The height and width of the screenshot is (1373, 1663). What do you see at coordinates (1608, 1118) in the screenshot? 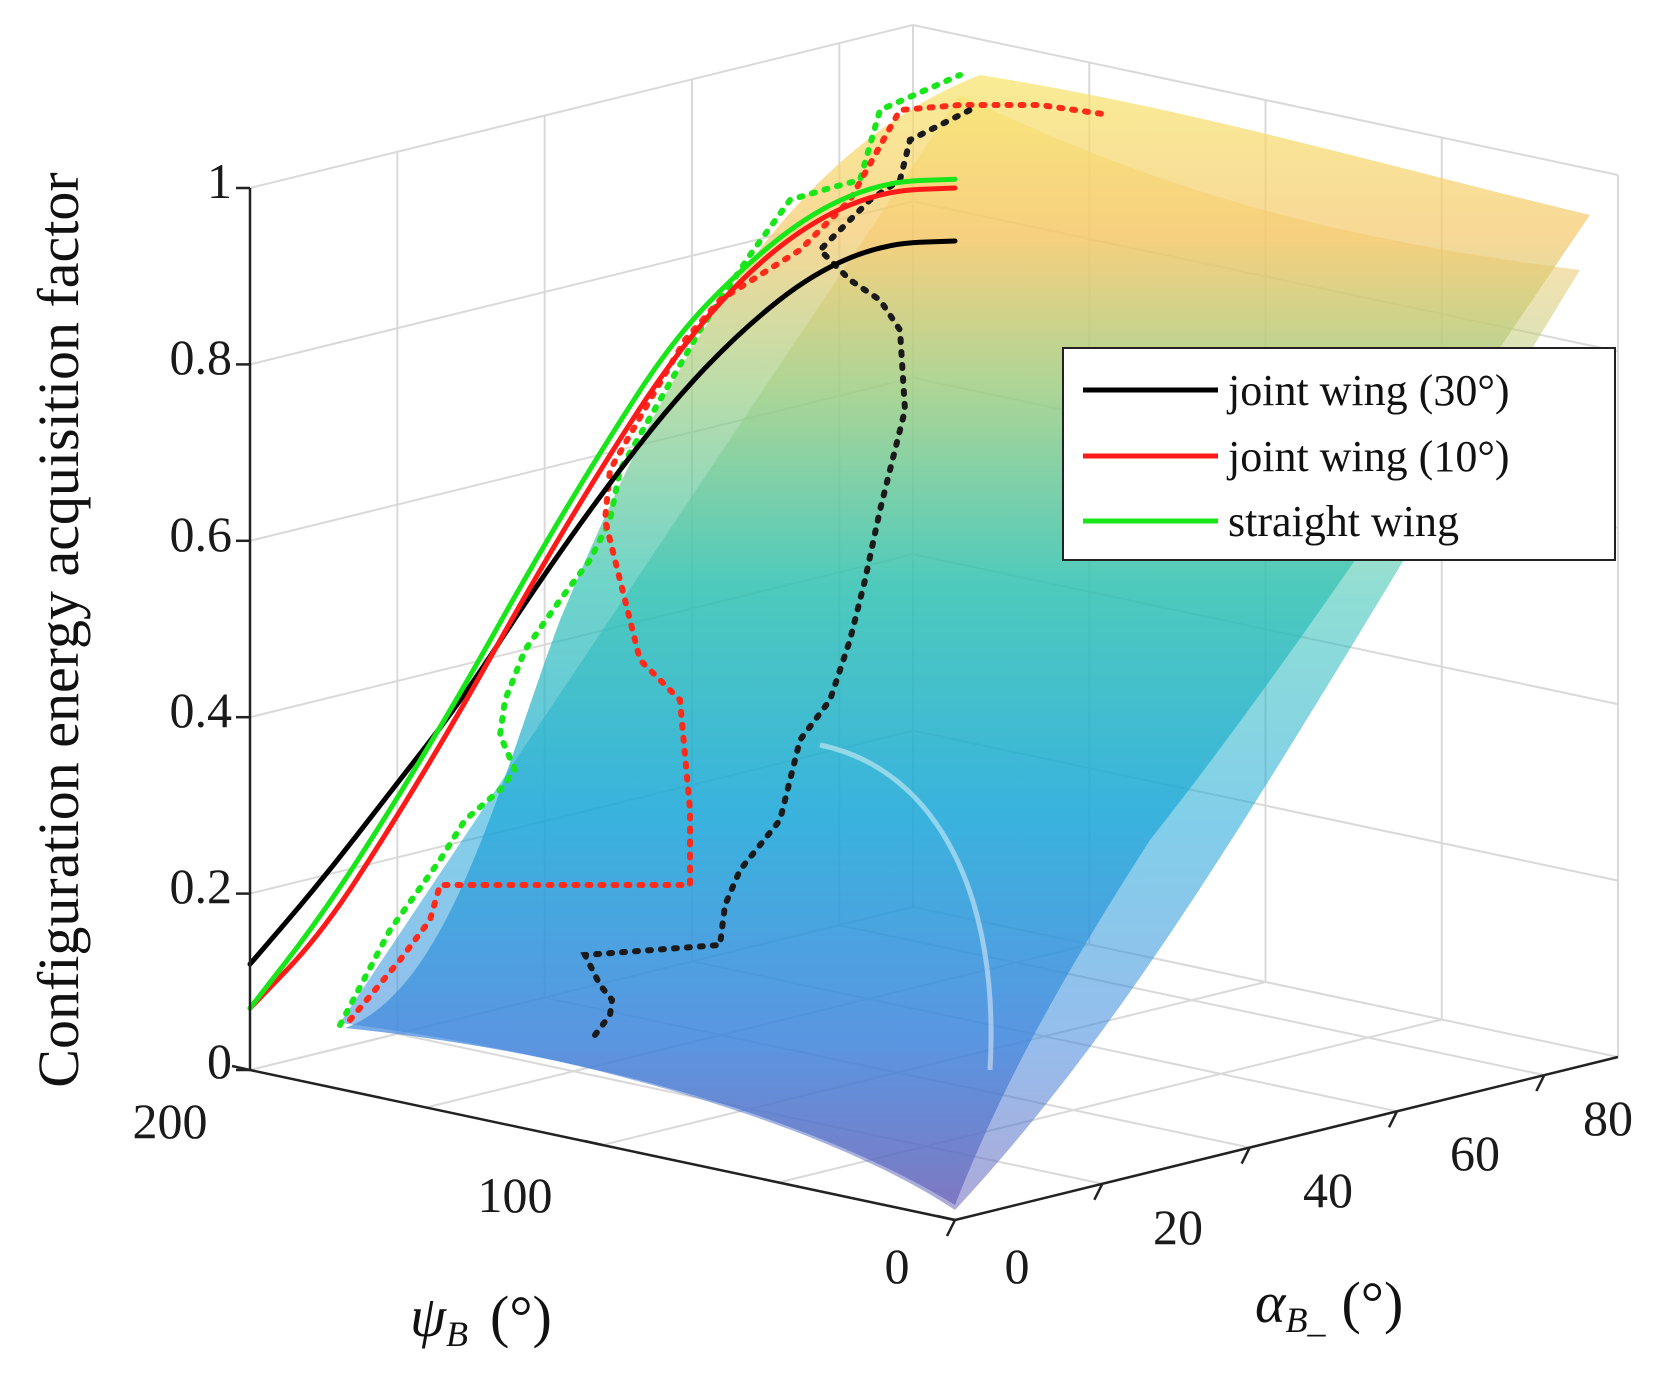
I see `alpha-tick-label: 80` at bounding box center [1608, 1118].